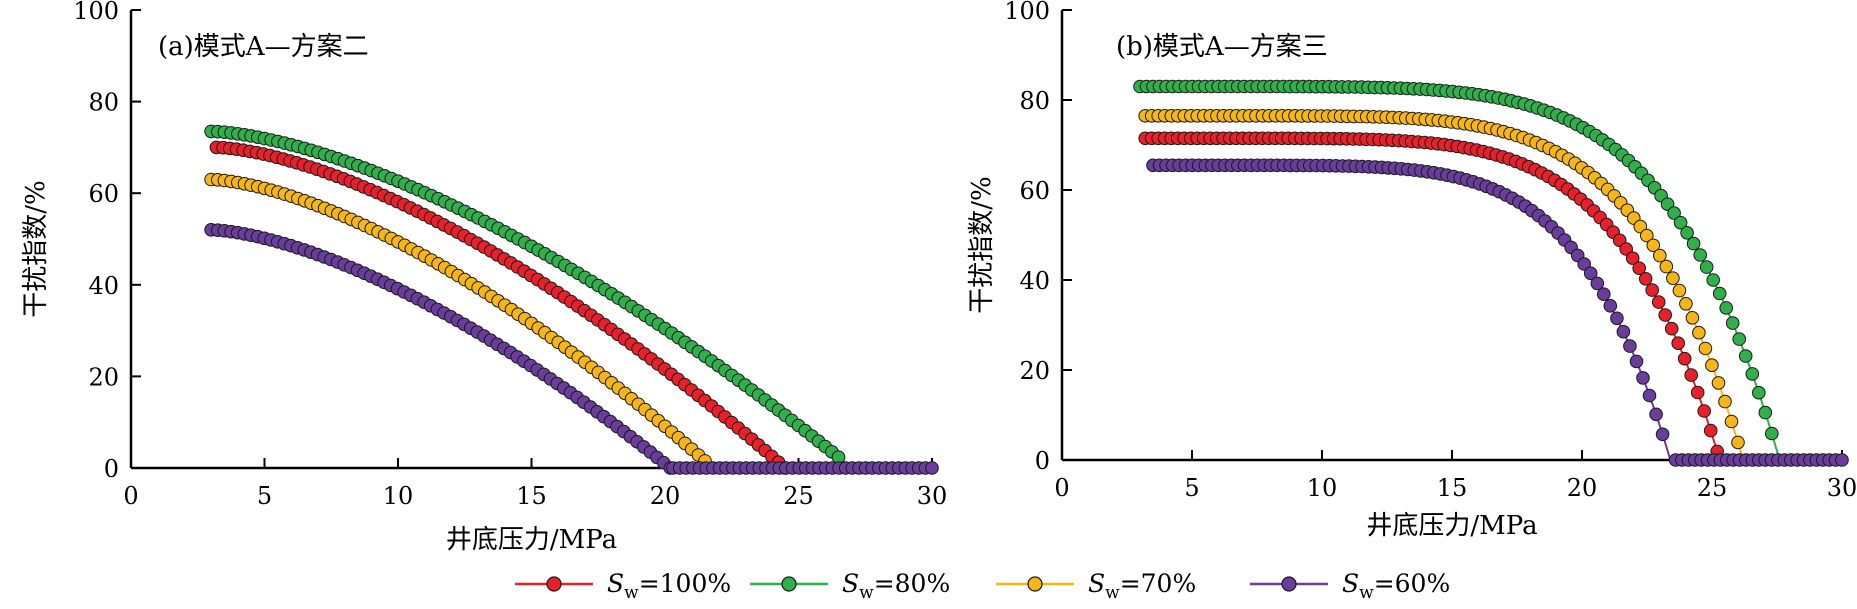 The height and width of the screenshot is (609, 1857). Describe the element at coordinates (932, 496) in the screenshot. I see `x-tick-label: 30` at that location.